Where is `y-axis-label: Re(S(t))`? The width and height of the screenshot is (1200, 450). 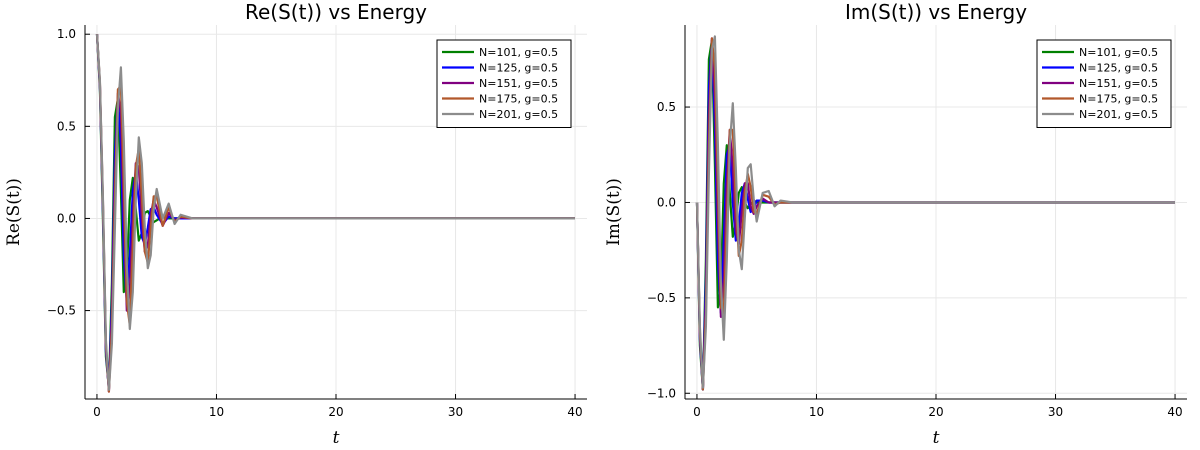 y-axis-label: Re(S(t)) is located at coordinates (14, 212).